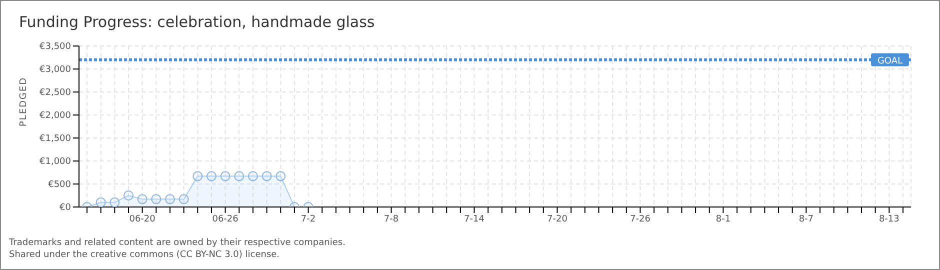  I want to click on x-tick-label: 7-2, so click(308, 219).